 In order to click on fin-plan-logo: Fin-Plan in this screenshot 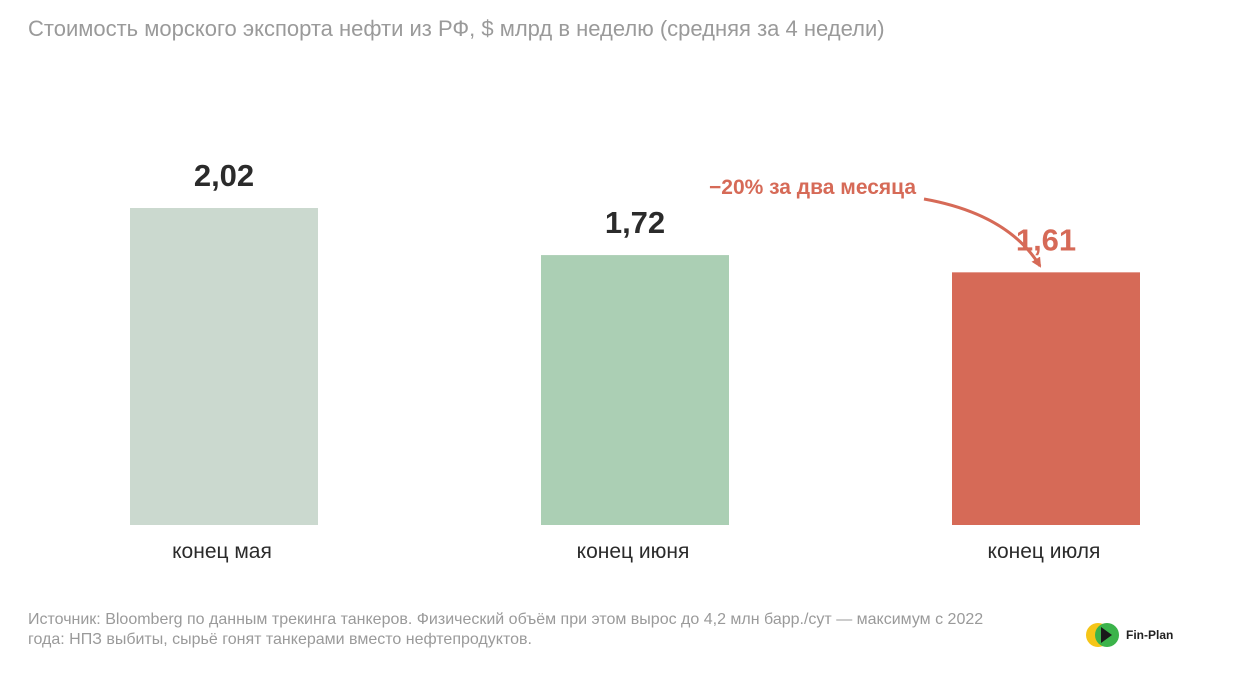, I will do `click(1129, 635)`.